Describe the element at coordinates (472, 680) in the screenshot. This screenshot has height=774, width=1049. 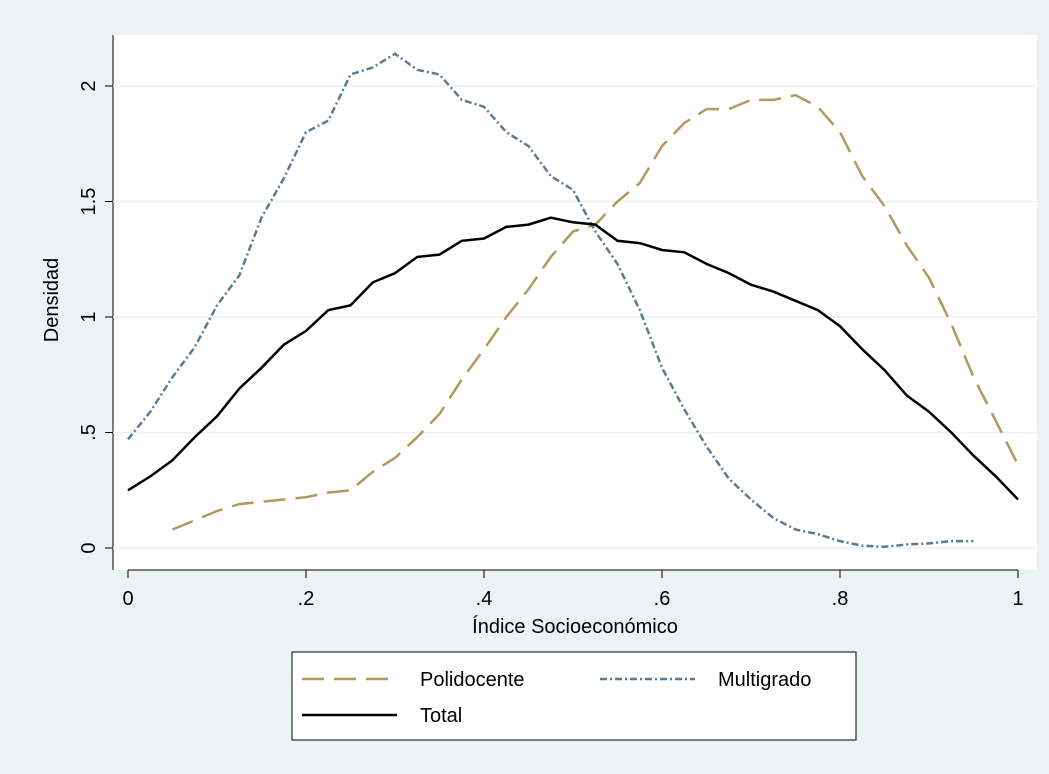
I see `legend-label: Polidocente` at that location.